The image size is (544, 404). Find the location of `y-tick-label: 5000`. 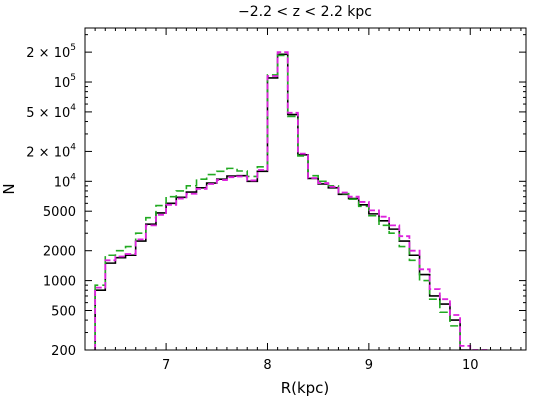

y-tick-label: 5000 is located at coordinates (59, 212).